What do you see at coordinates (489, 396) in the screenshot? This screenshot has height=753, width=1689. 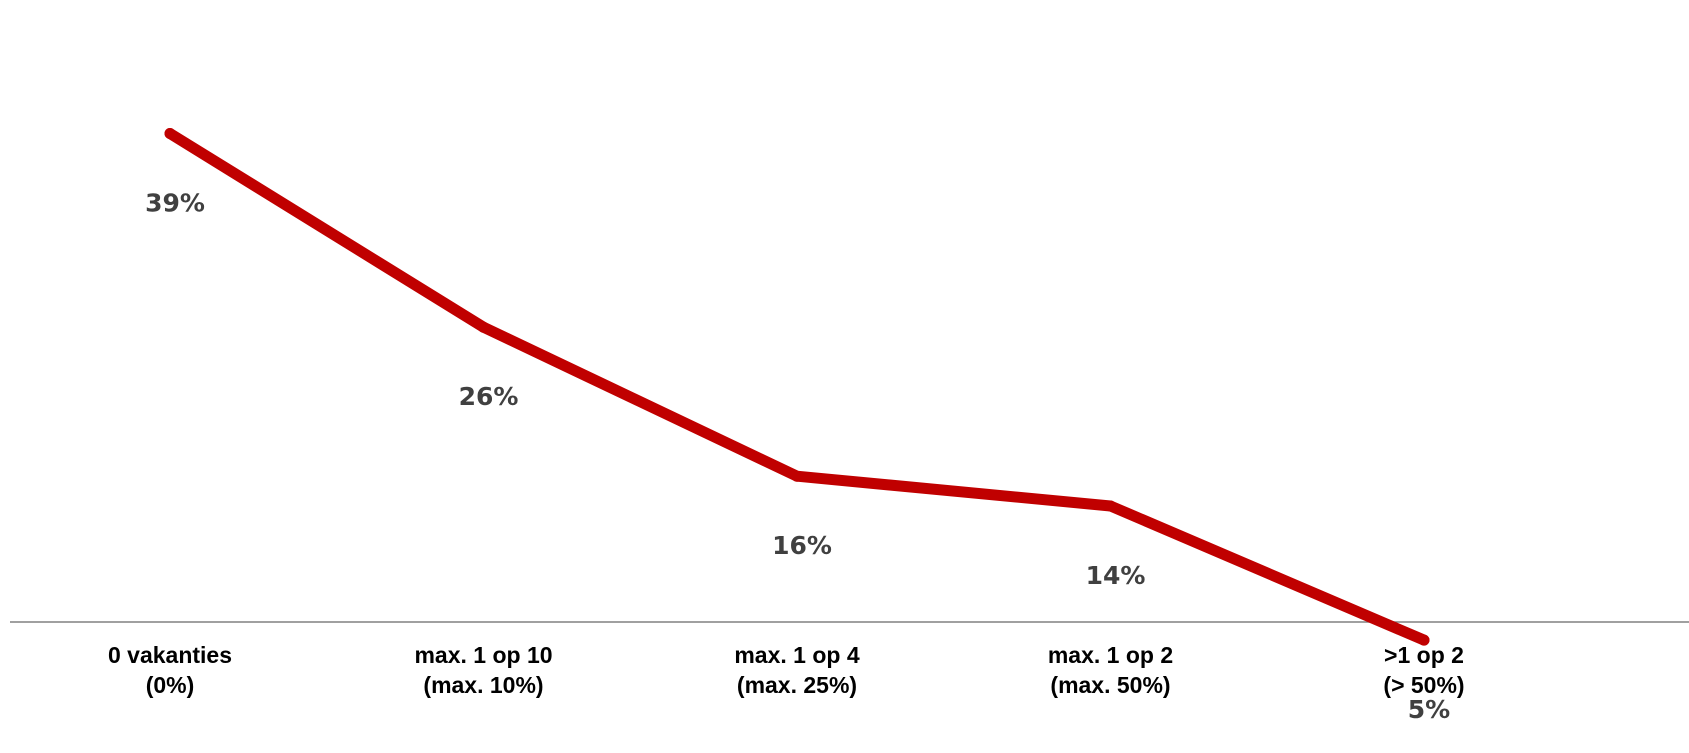 I see `data-label: 26%` at bounding box center [489, 396].